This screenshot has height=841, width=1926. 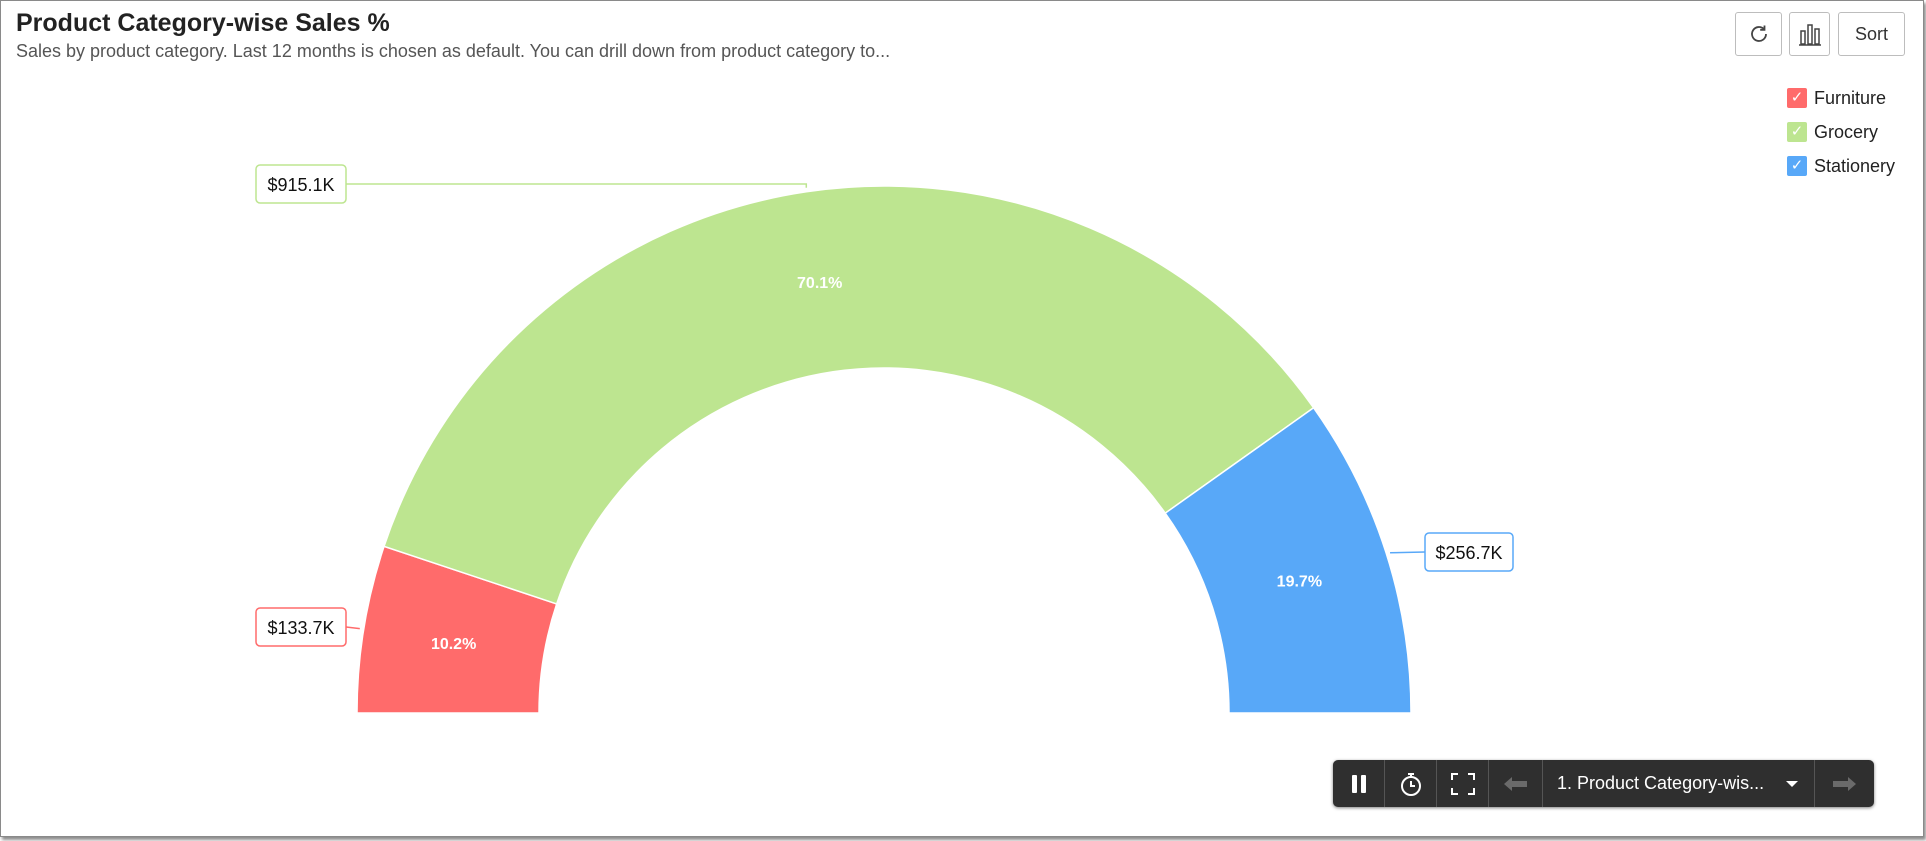 I want to click on pause-button, so click(x=1359, y=783).